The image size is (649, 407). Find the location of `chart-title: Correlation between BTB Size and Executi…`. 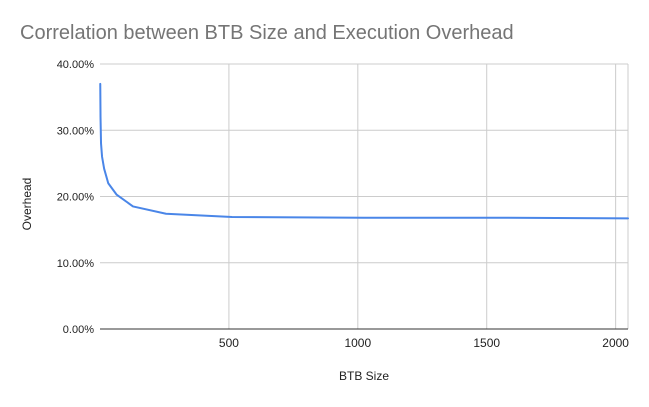

chart-title: Correlation between BTB Size and Executi… is located at coordinates (267, 33).